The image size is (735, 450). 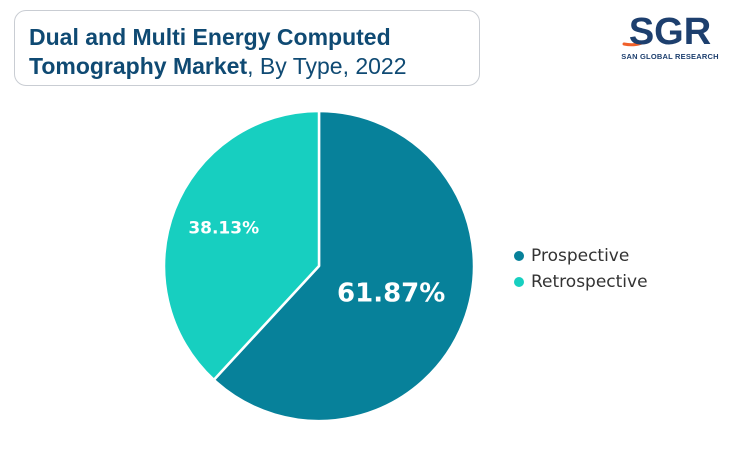 What do you see at coordinates (327, 66) in the screenshot?
I see `chart-subtitle: , By Type, 2022` at bounding box center [327, 66].